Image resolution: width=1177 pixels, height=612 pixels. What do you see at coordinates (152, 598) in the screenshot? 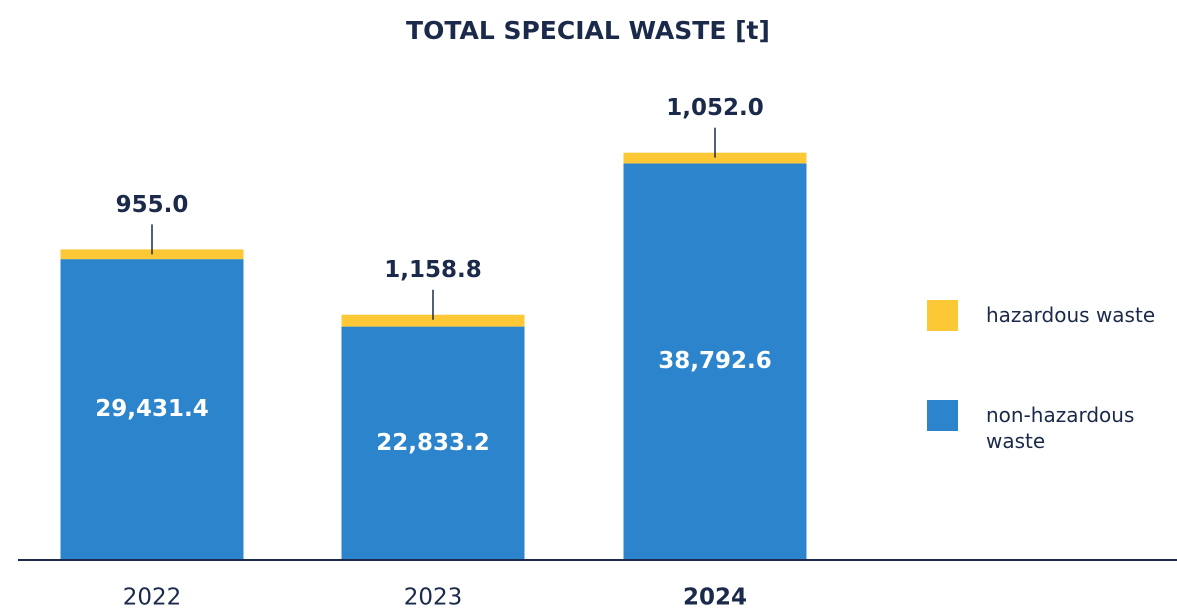
I see `x-tick-label: 2022` at bounding box center [152, 598].